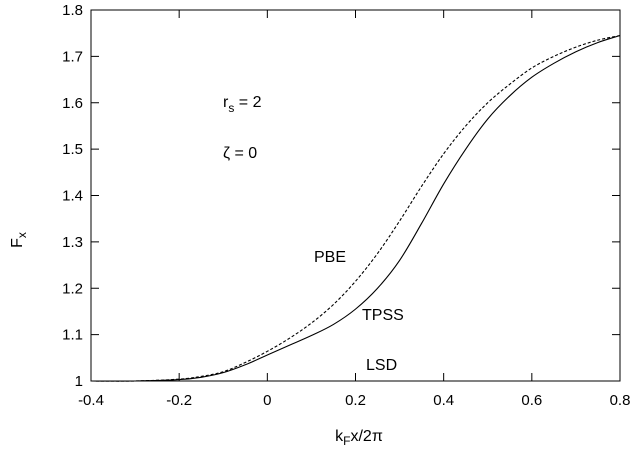 This screenshot has width=634, height=449. I want to click on y-axis-title: Fx, so click(19, 240).